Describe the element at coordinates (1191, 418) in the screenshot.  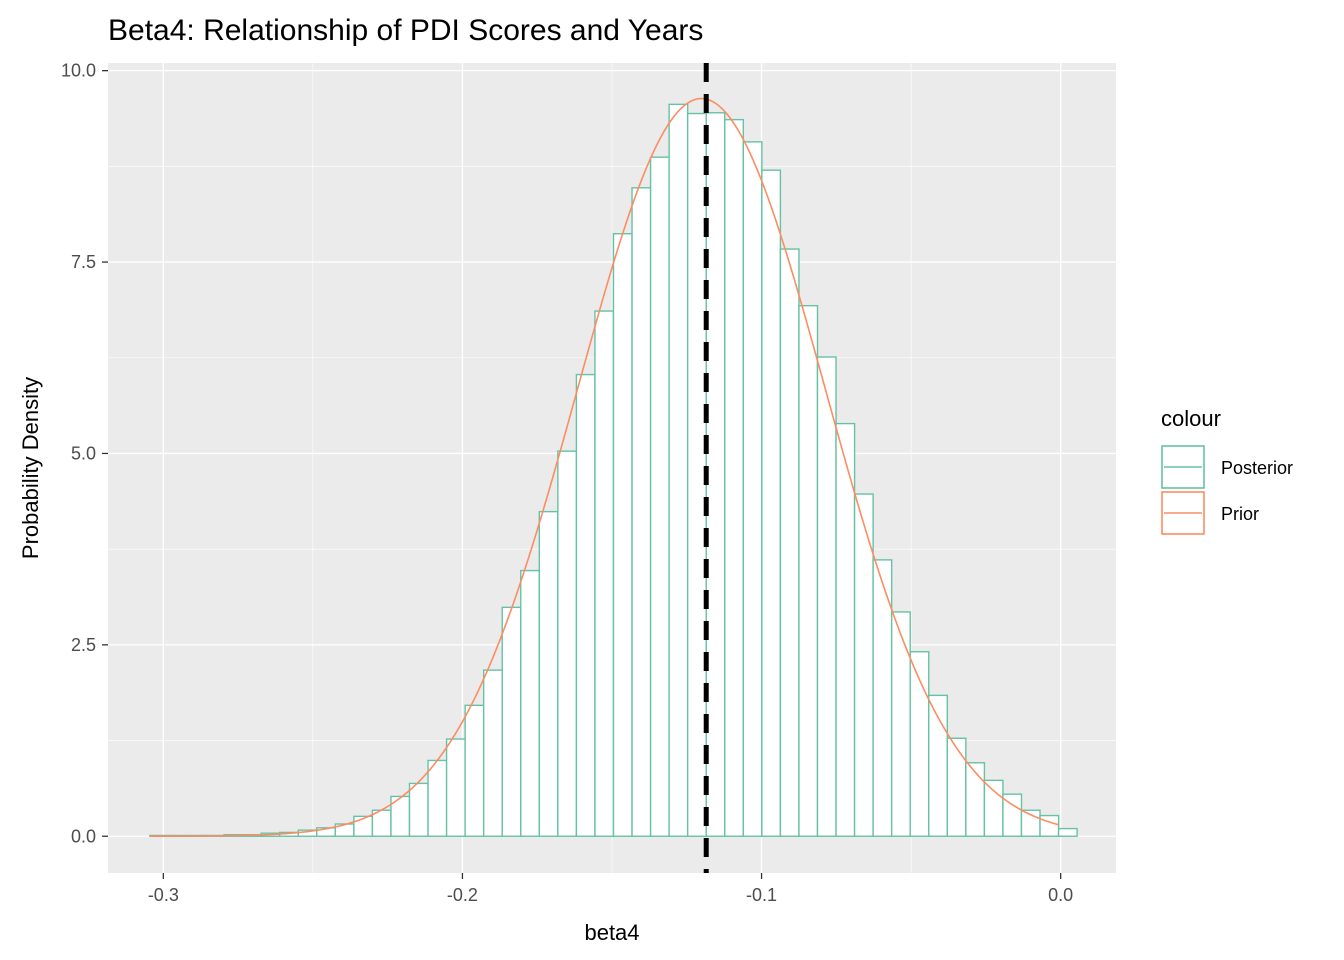
I see `legend-title: colour` at that location.